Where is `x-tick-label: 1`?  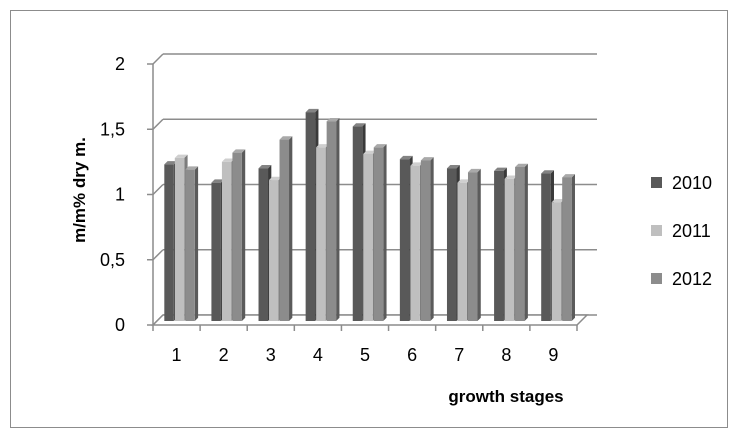 x-tick-label: 1 is located at coordinates (177, 355).